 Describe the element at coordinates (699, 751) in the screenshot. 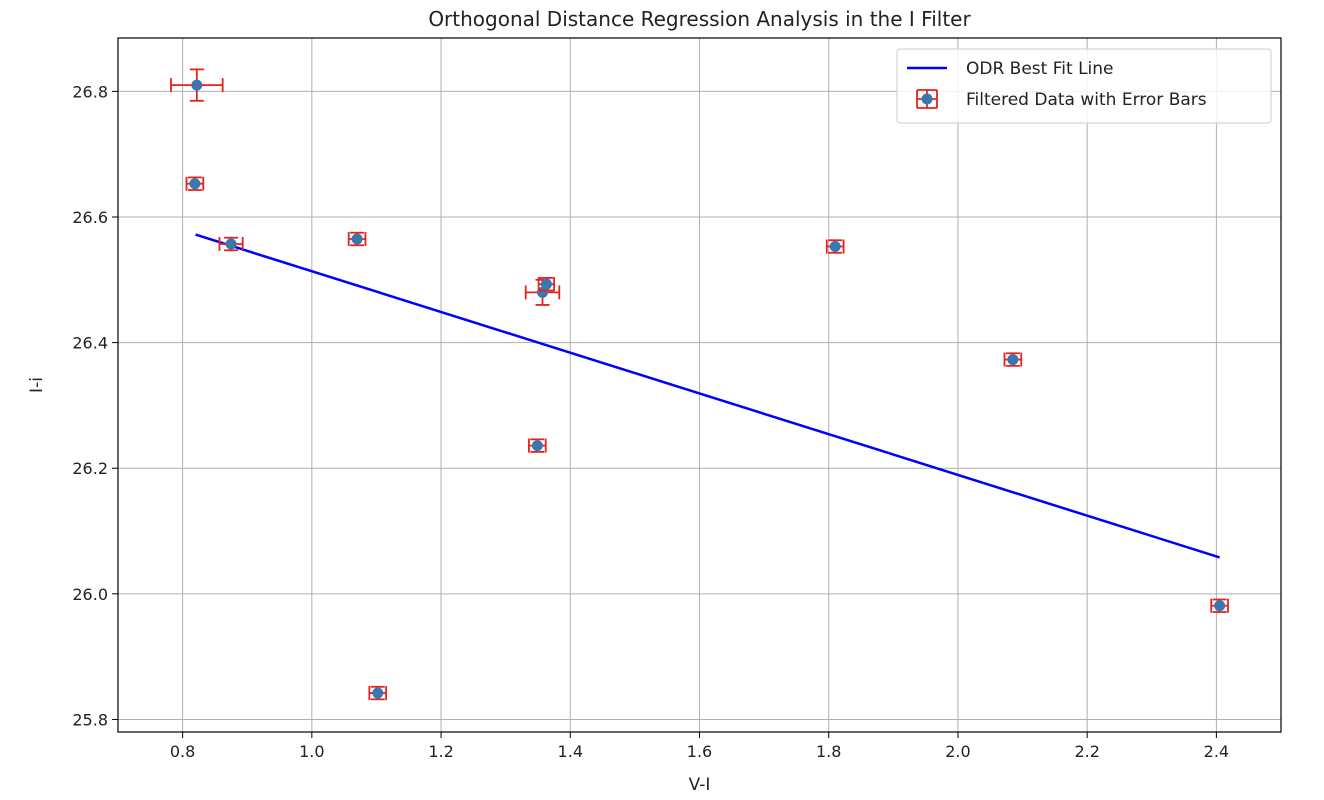

I see `x-tick-label: 1.6` at that location.